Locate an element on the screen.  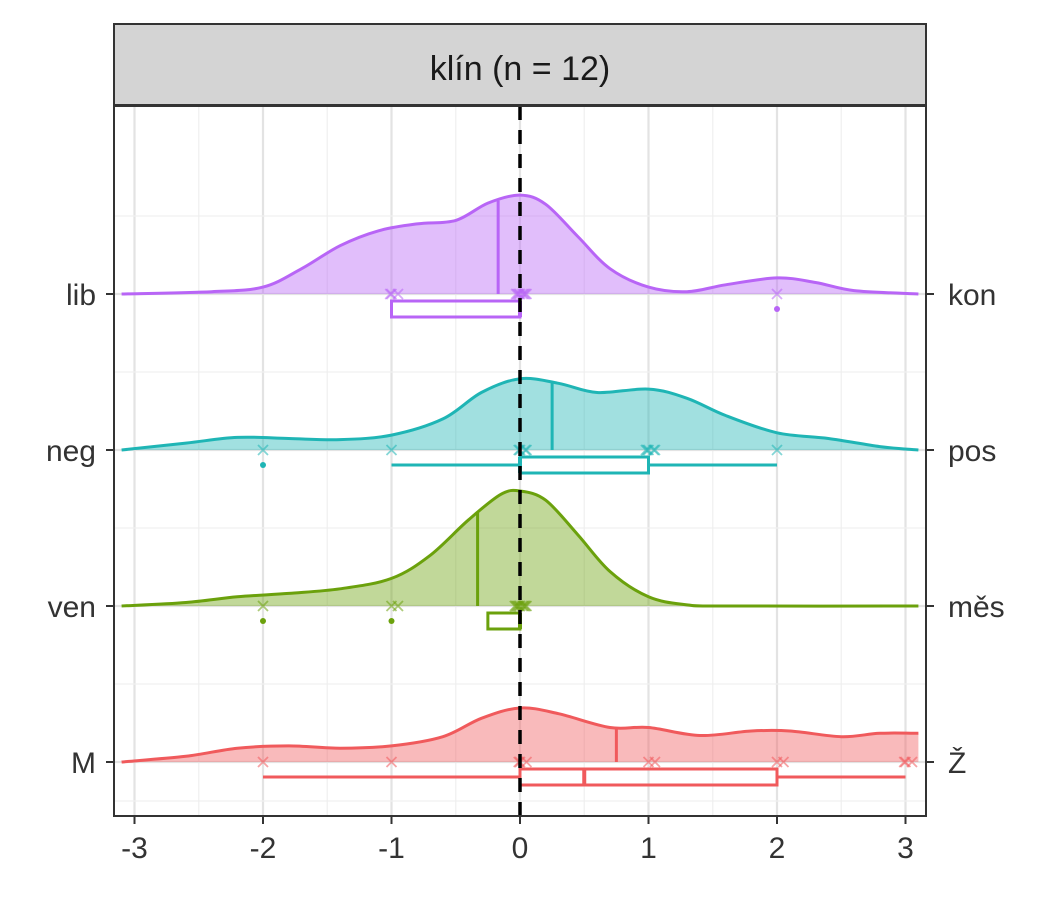
x-tick-label: 0 is located at coordinates (520, 848).